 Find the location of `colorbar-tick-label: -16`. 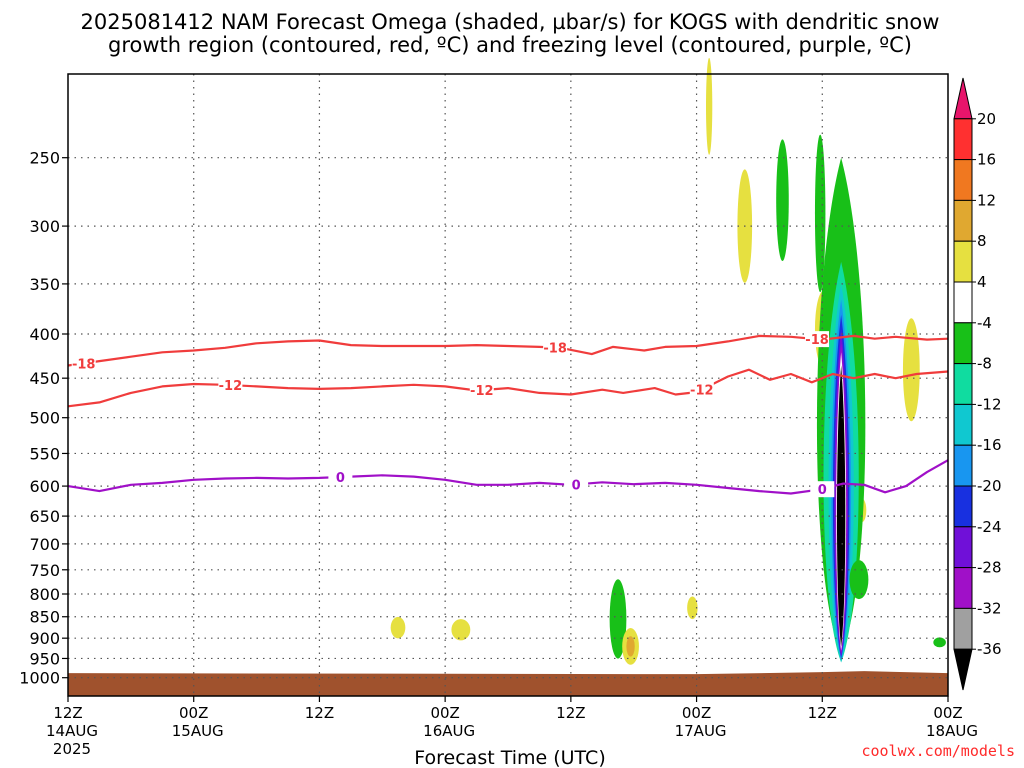

colorbar-tick-label: -16 is located at coordinates (989, 445).